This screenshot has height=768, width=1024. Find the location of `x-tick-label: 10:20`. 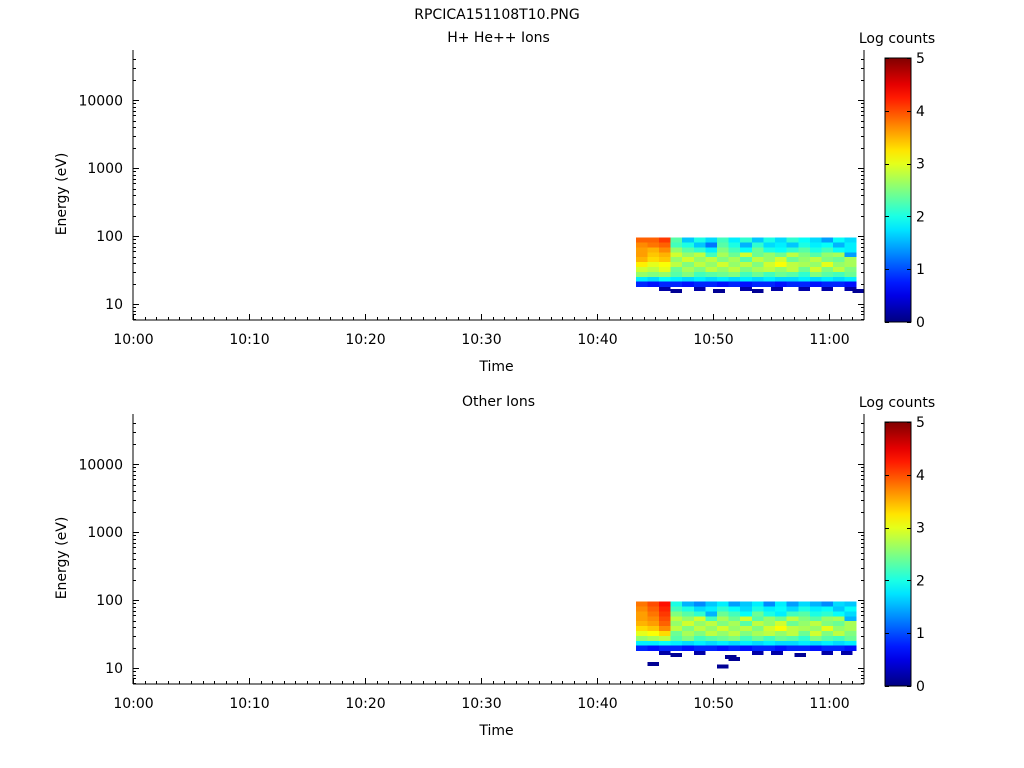

x-tick-label: 10:20 is located at coordinates (365, 704).